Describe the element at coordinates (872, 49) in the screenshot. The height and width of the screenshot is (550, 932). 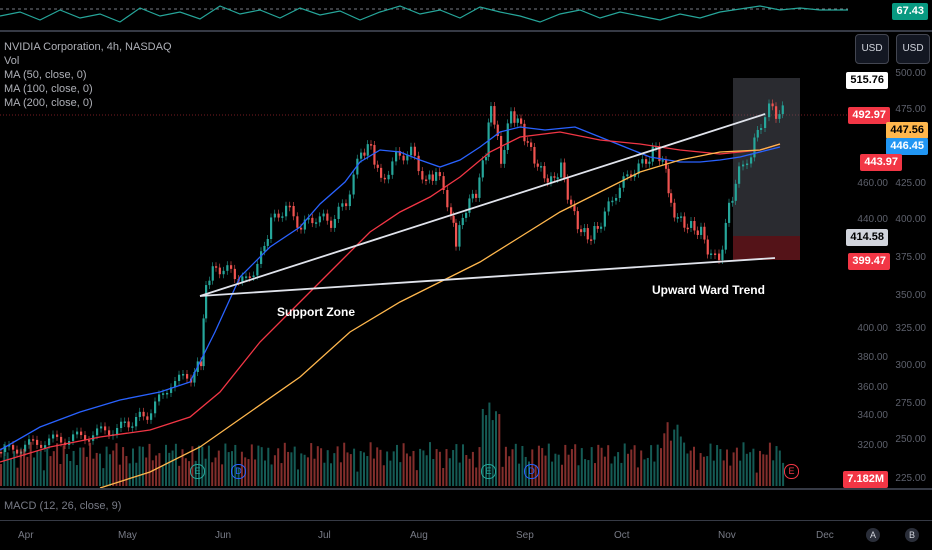
I see `currency-button-1: USD` at that location.